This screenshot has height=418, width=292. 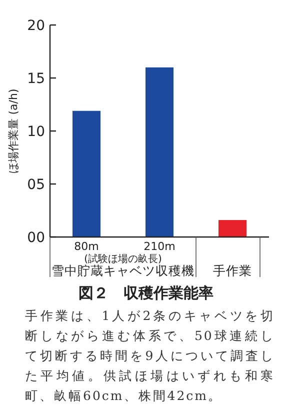 What do you see at coordinates (86, 246) in the screenshot?
I see `x-tick-label: 80m` at bounding box center [86, 246].